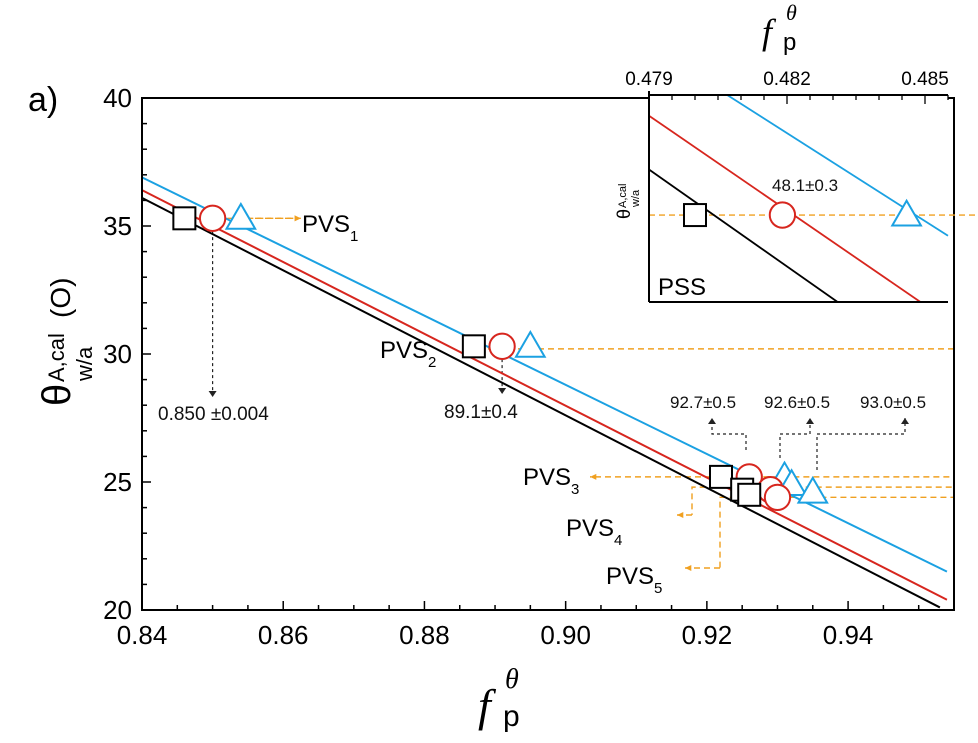 This screenshot has width=978, height=743. What do you see at coordinates (57, 395) in the screenshot?
I see `y-axis-symbol: θ` at bounding box center [57, 395].